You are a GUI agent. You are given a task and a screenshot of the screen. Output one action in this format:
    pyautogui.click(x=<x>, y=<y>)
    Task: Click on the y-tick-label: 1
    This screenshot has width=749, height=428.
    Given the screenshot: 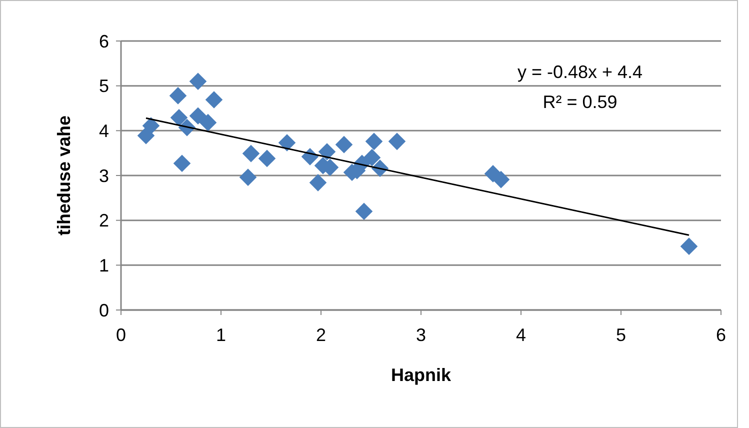 What is the action you would take?
    pyautogui.click(x=103, y=265)
    